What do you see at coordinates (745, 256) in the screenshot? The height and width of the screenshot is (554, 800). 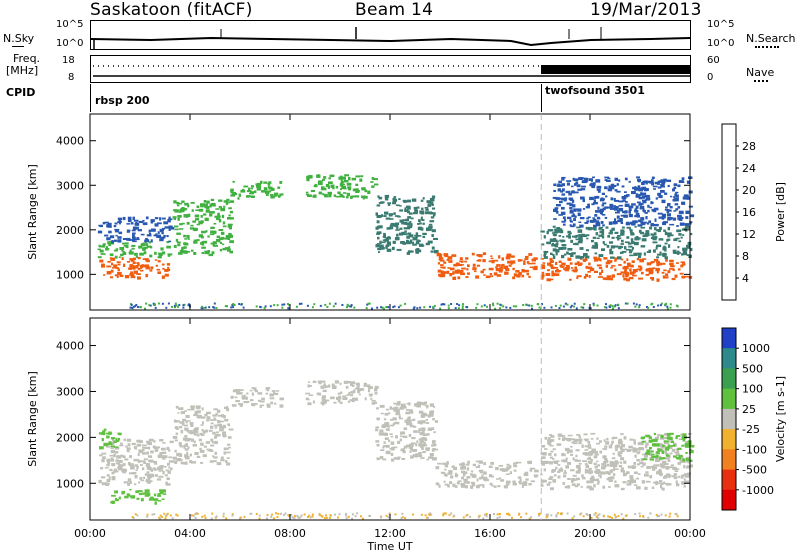 I see `power-colorbar-tick-label: 8` at bounding box center [745, 256].